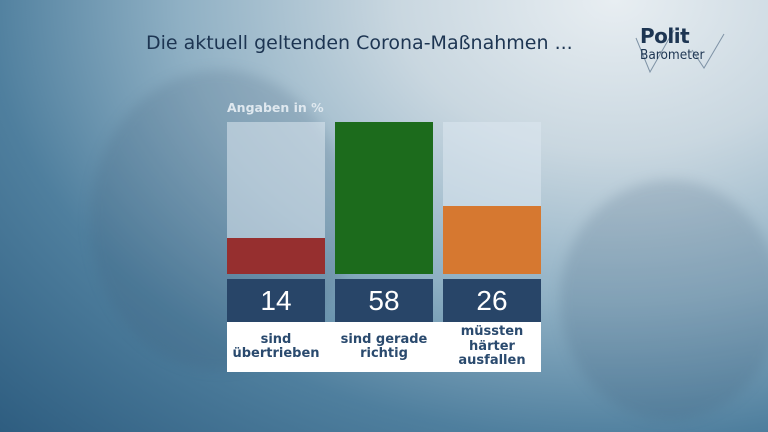 The width and height of the screenshot is (768, 432). Describe the element at coordinates (492, 300) in the screenshot. I see `value-box: 26` at that location.